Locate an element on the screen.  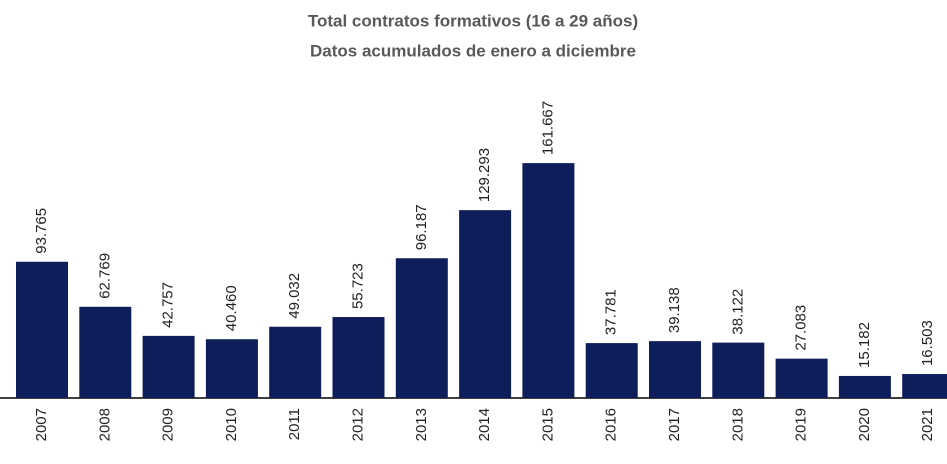
value-label: 27.083 is located at coordinates (801, 328).